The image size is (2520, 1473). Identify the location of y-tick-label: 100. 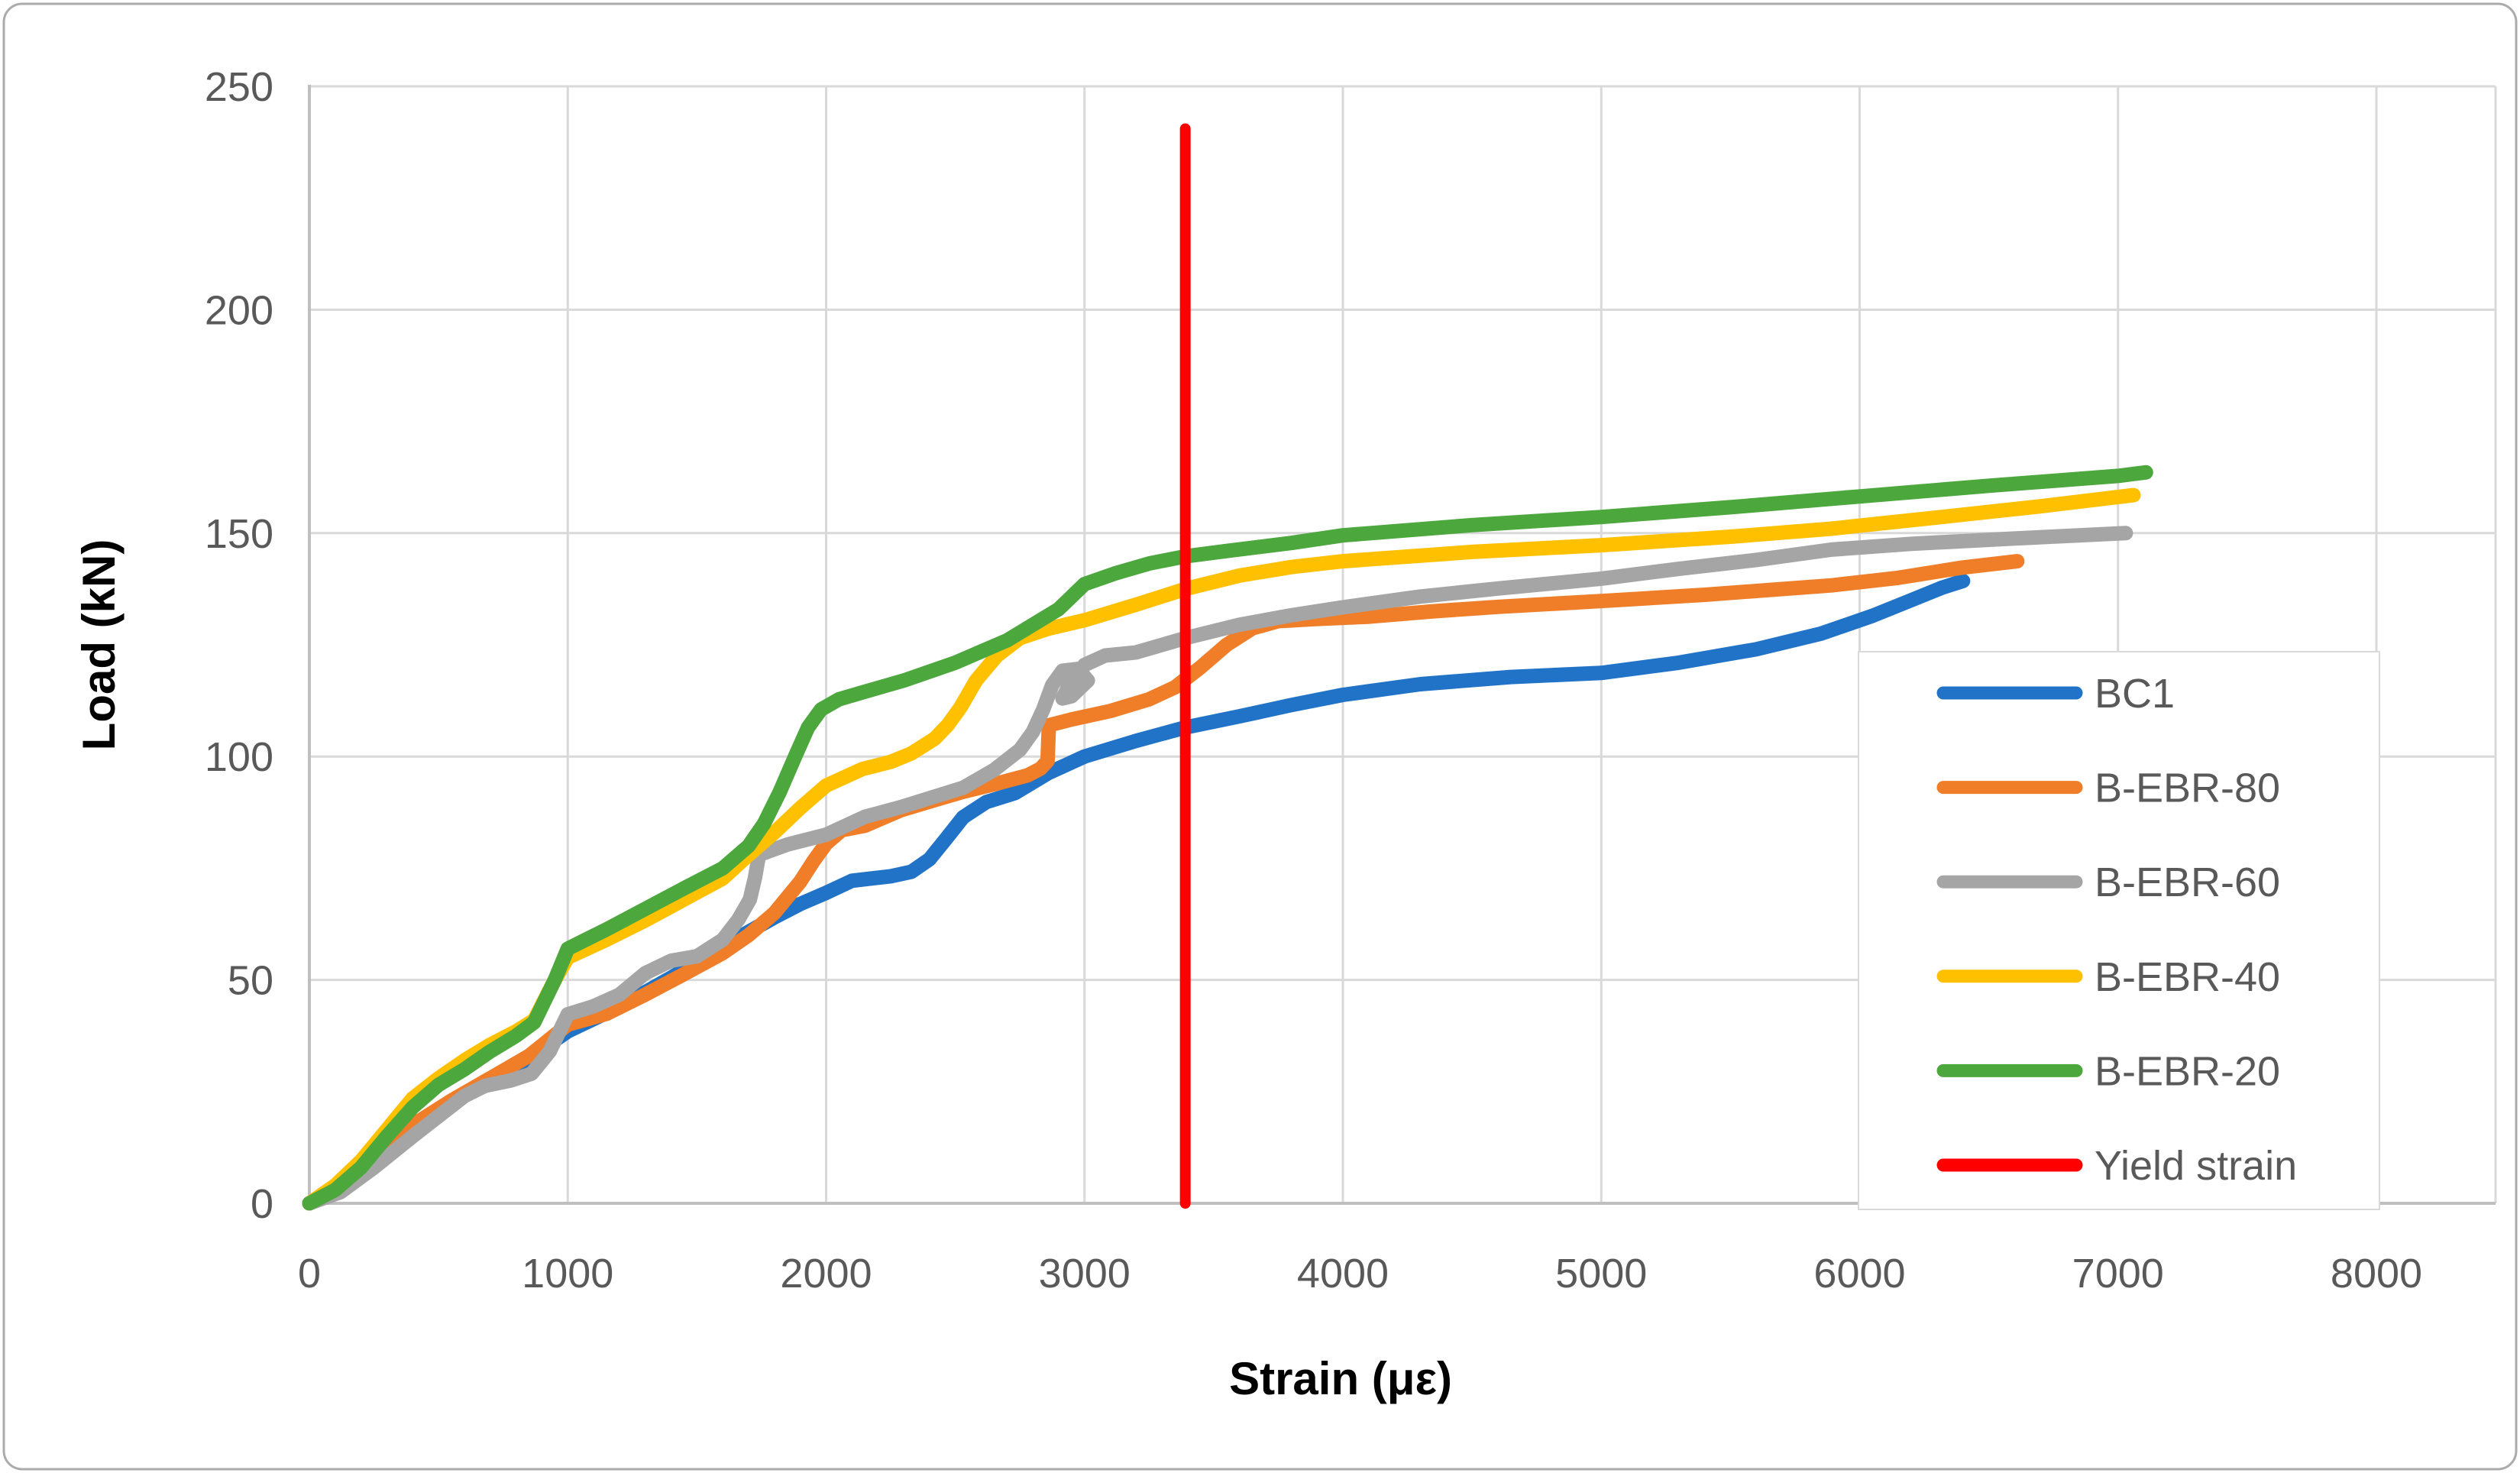
(239, 757).